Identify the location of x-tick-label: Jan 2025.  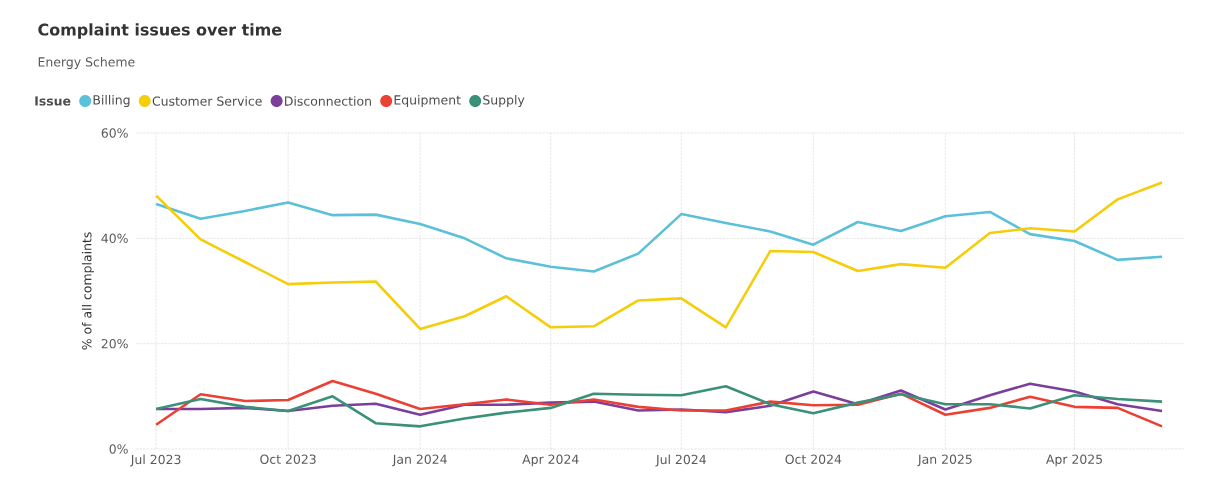
(944, 460).